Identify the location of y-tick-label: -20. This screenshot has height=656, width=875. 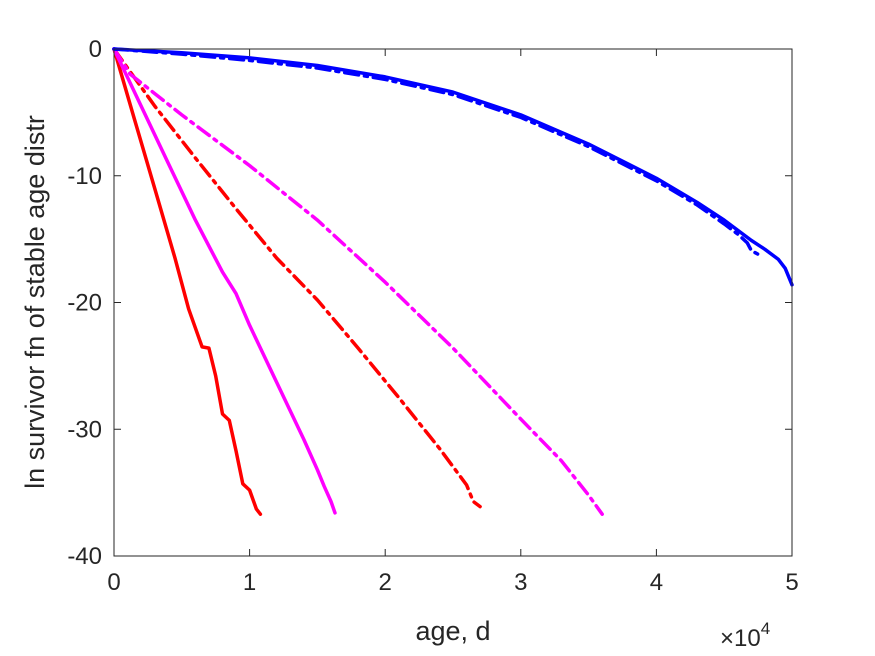
(84, 303).